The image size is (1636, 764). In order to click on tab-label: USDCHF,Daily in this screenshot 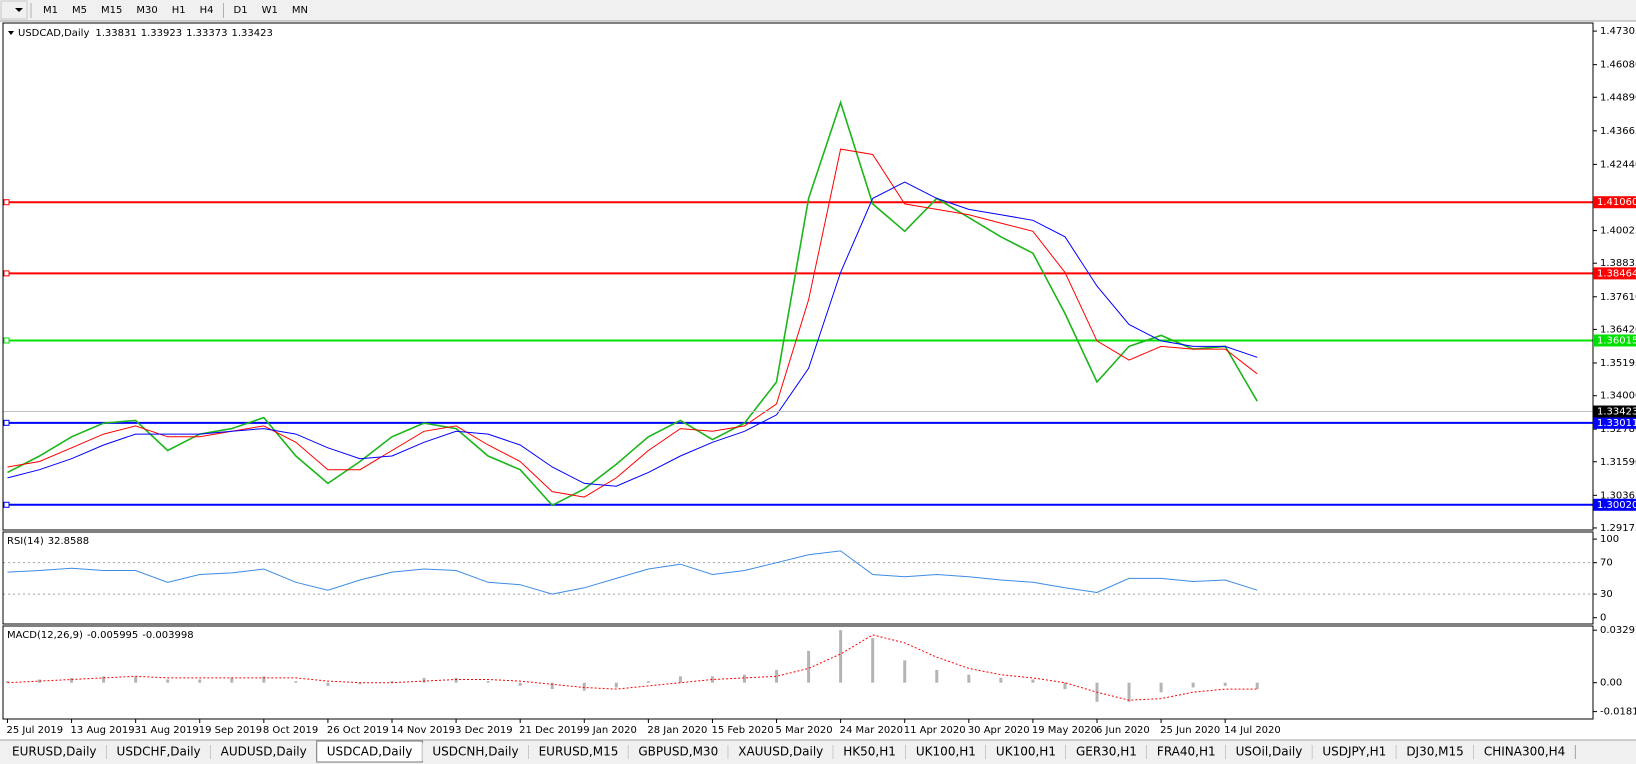, I will do `click(159, 752)`.